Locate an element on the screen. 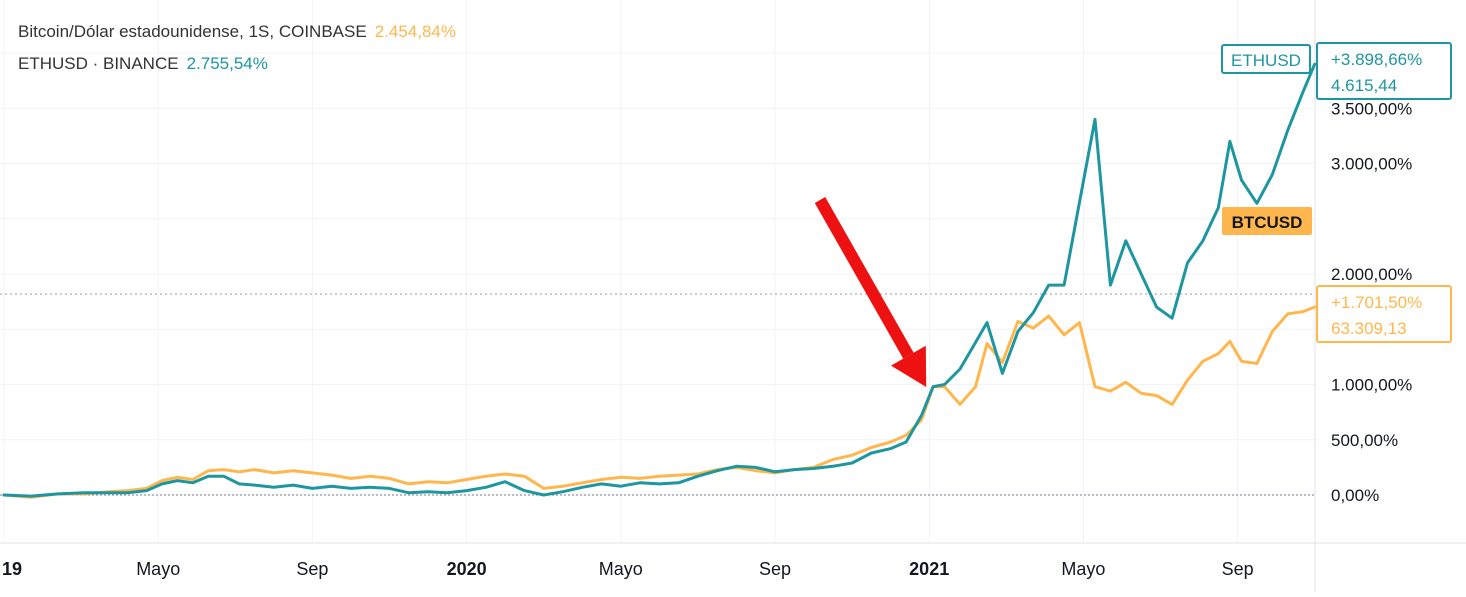 This screenshot has width=1466, height=597. btc-price-change: +1.701,50% is located at coordinates (1376, 302).